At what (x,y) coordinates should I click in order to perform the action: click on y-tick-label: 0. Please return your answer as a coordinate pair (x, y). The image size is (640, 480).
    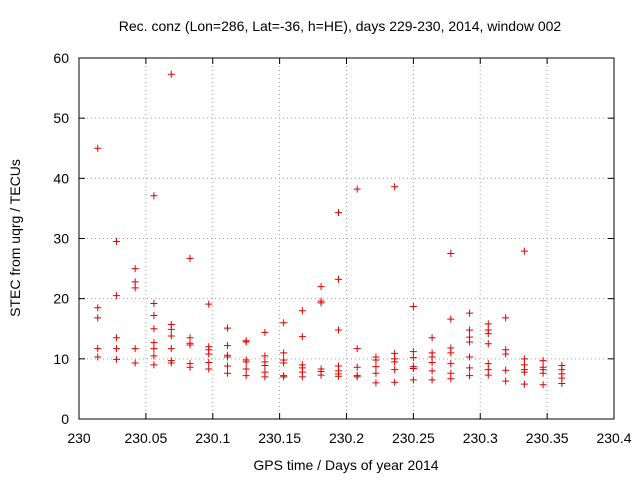
    Looking at the image, I should click on (65, 419).